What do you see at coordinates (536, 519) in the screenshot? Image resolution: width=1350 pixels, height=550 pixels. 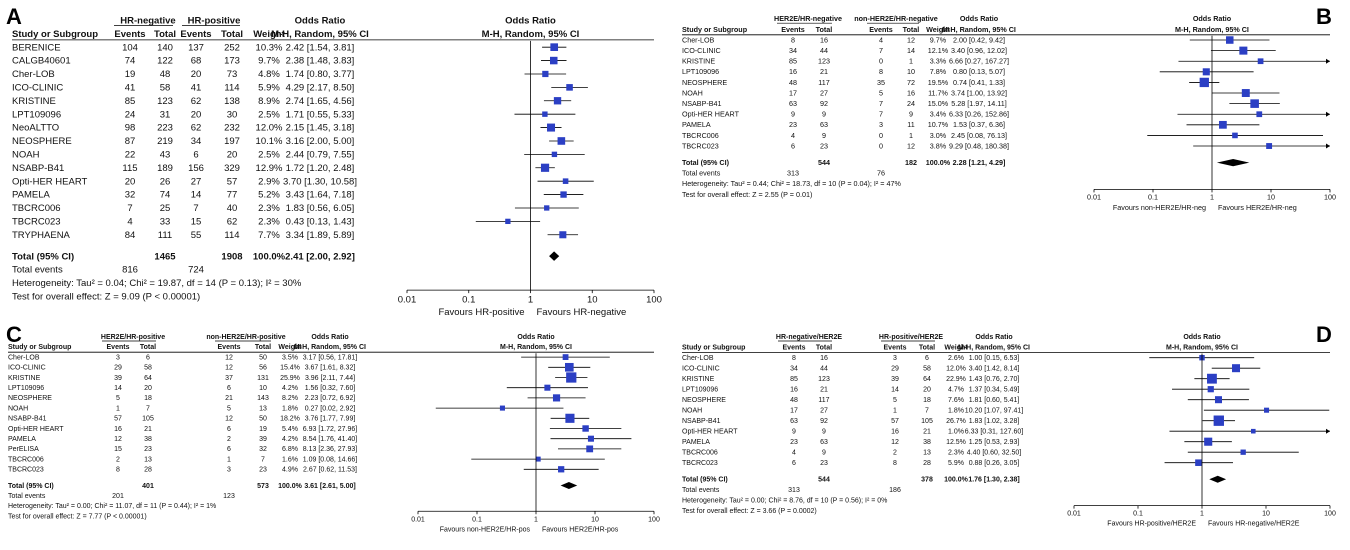 I see `x-tick-label: 1` at bounding box center [536, 519].